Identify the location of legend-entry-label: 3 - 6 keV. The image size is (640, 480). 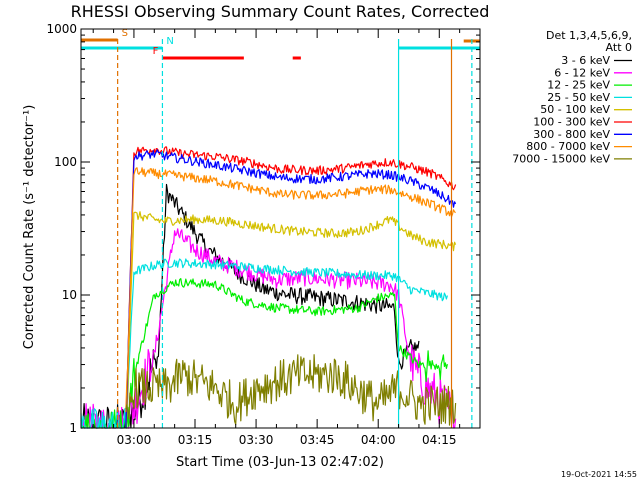
(585, 60).